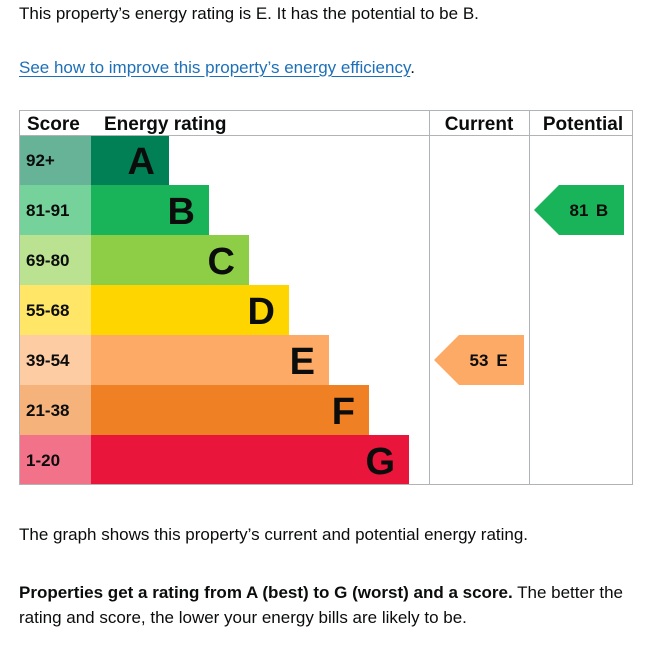  What do you see at coordinates (170, 260) in the screenshot?
I see `rating-bar-c` at bounding box center [170, 260].